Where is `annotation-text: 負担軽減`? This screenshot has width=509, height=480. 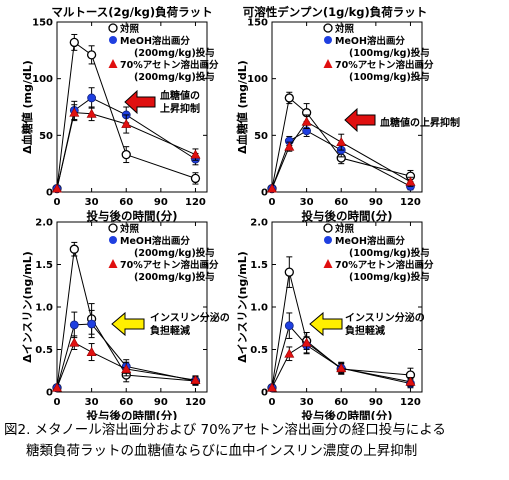 annotation-text: 負担軽減 is located at coordinates (170, 330).